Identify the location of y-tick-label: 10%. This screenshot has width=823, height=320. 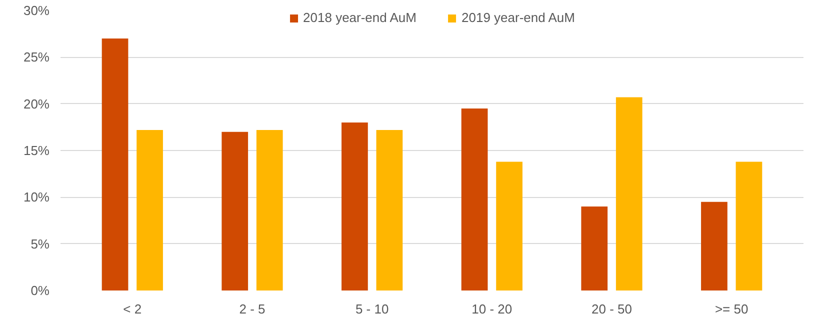
(36, 197).